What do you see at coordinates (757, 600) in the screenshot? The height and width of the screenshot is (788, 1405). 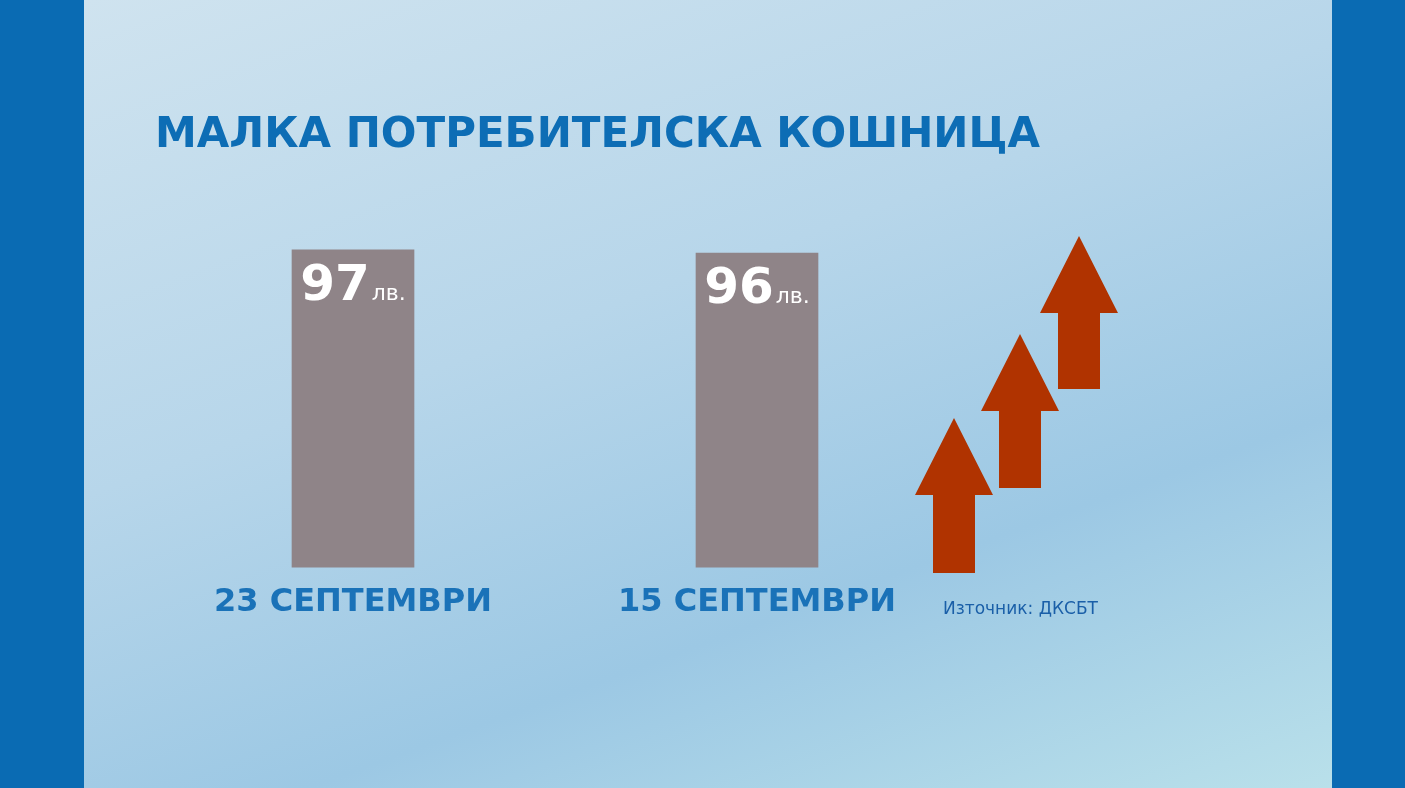 I see `x-tick-label: 15 СЕПТЕМВРИ` at bounding box center [757, 600].